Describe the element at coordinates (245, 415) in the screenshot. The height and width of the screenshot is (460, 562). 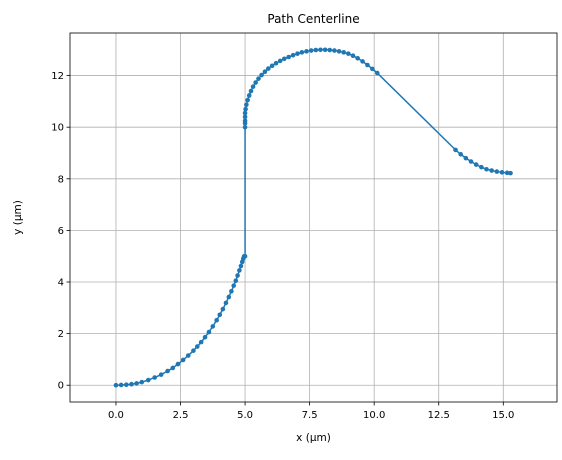
I see `x-tick-label: 5.0` at that location.